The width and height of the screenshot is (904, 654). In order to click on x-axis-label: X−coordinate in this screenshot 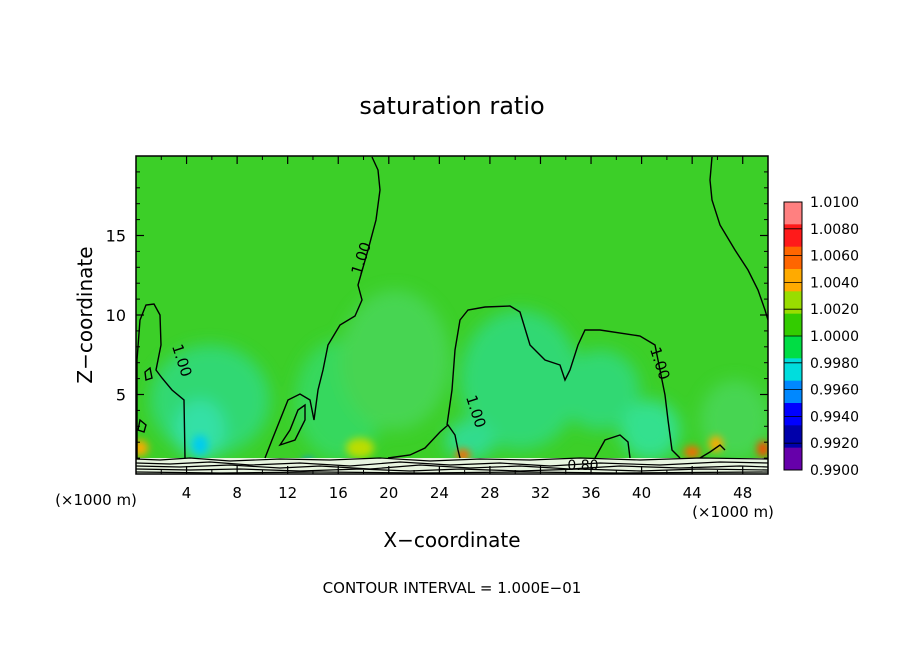, I will do `click(451, 540)`.